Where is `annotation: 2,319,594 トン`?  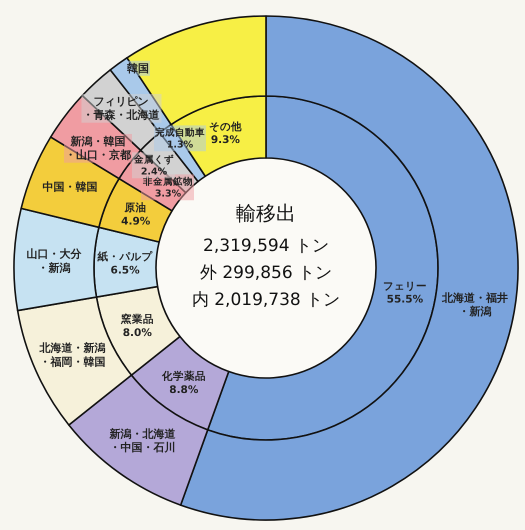 annotation: 2,319,594 トン is located at coordinates (266, 246).